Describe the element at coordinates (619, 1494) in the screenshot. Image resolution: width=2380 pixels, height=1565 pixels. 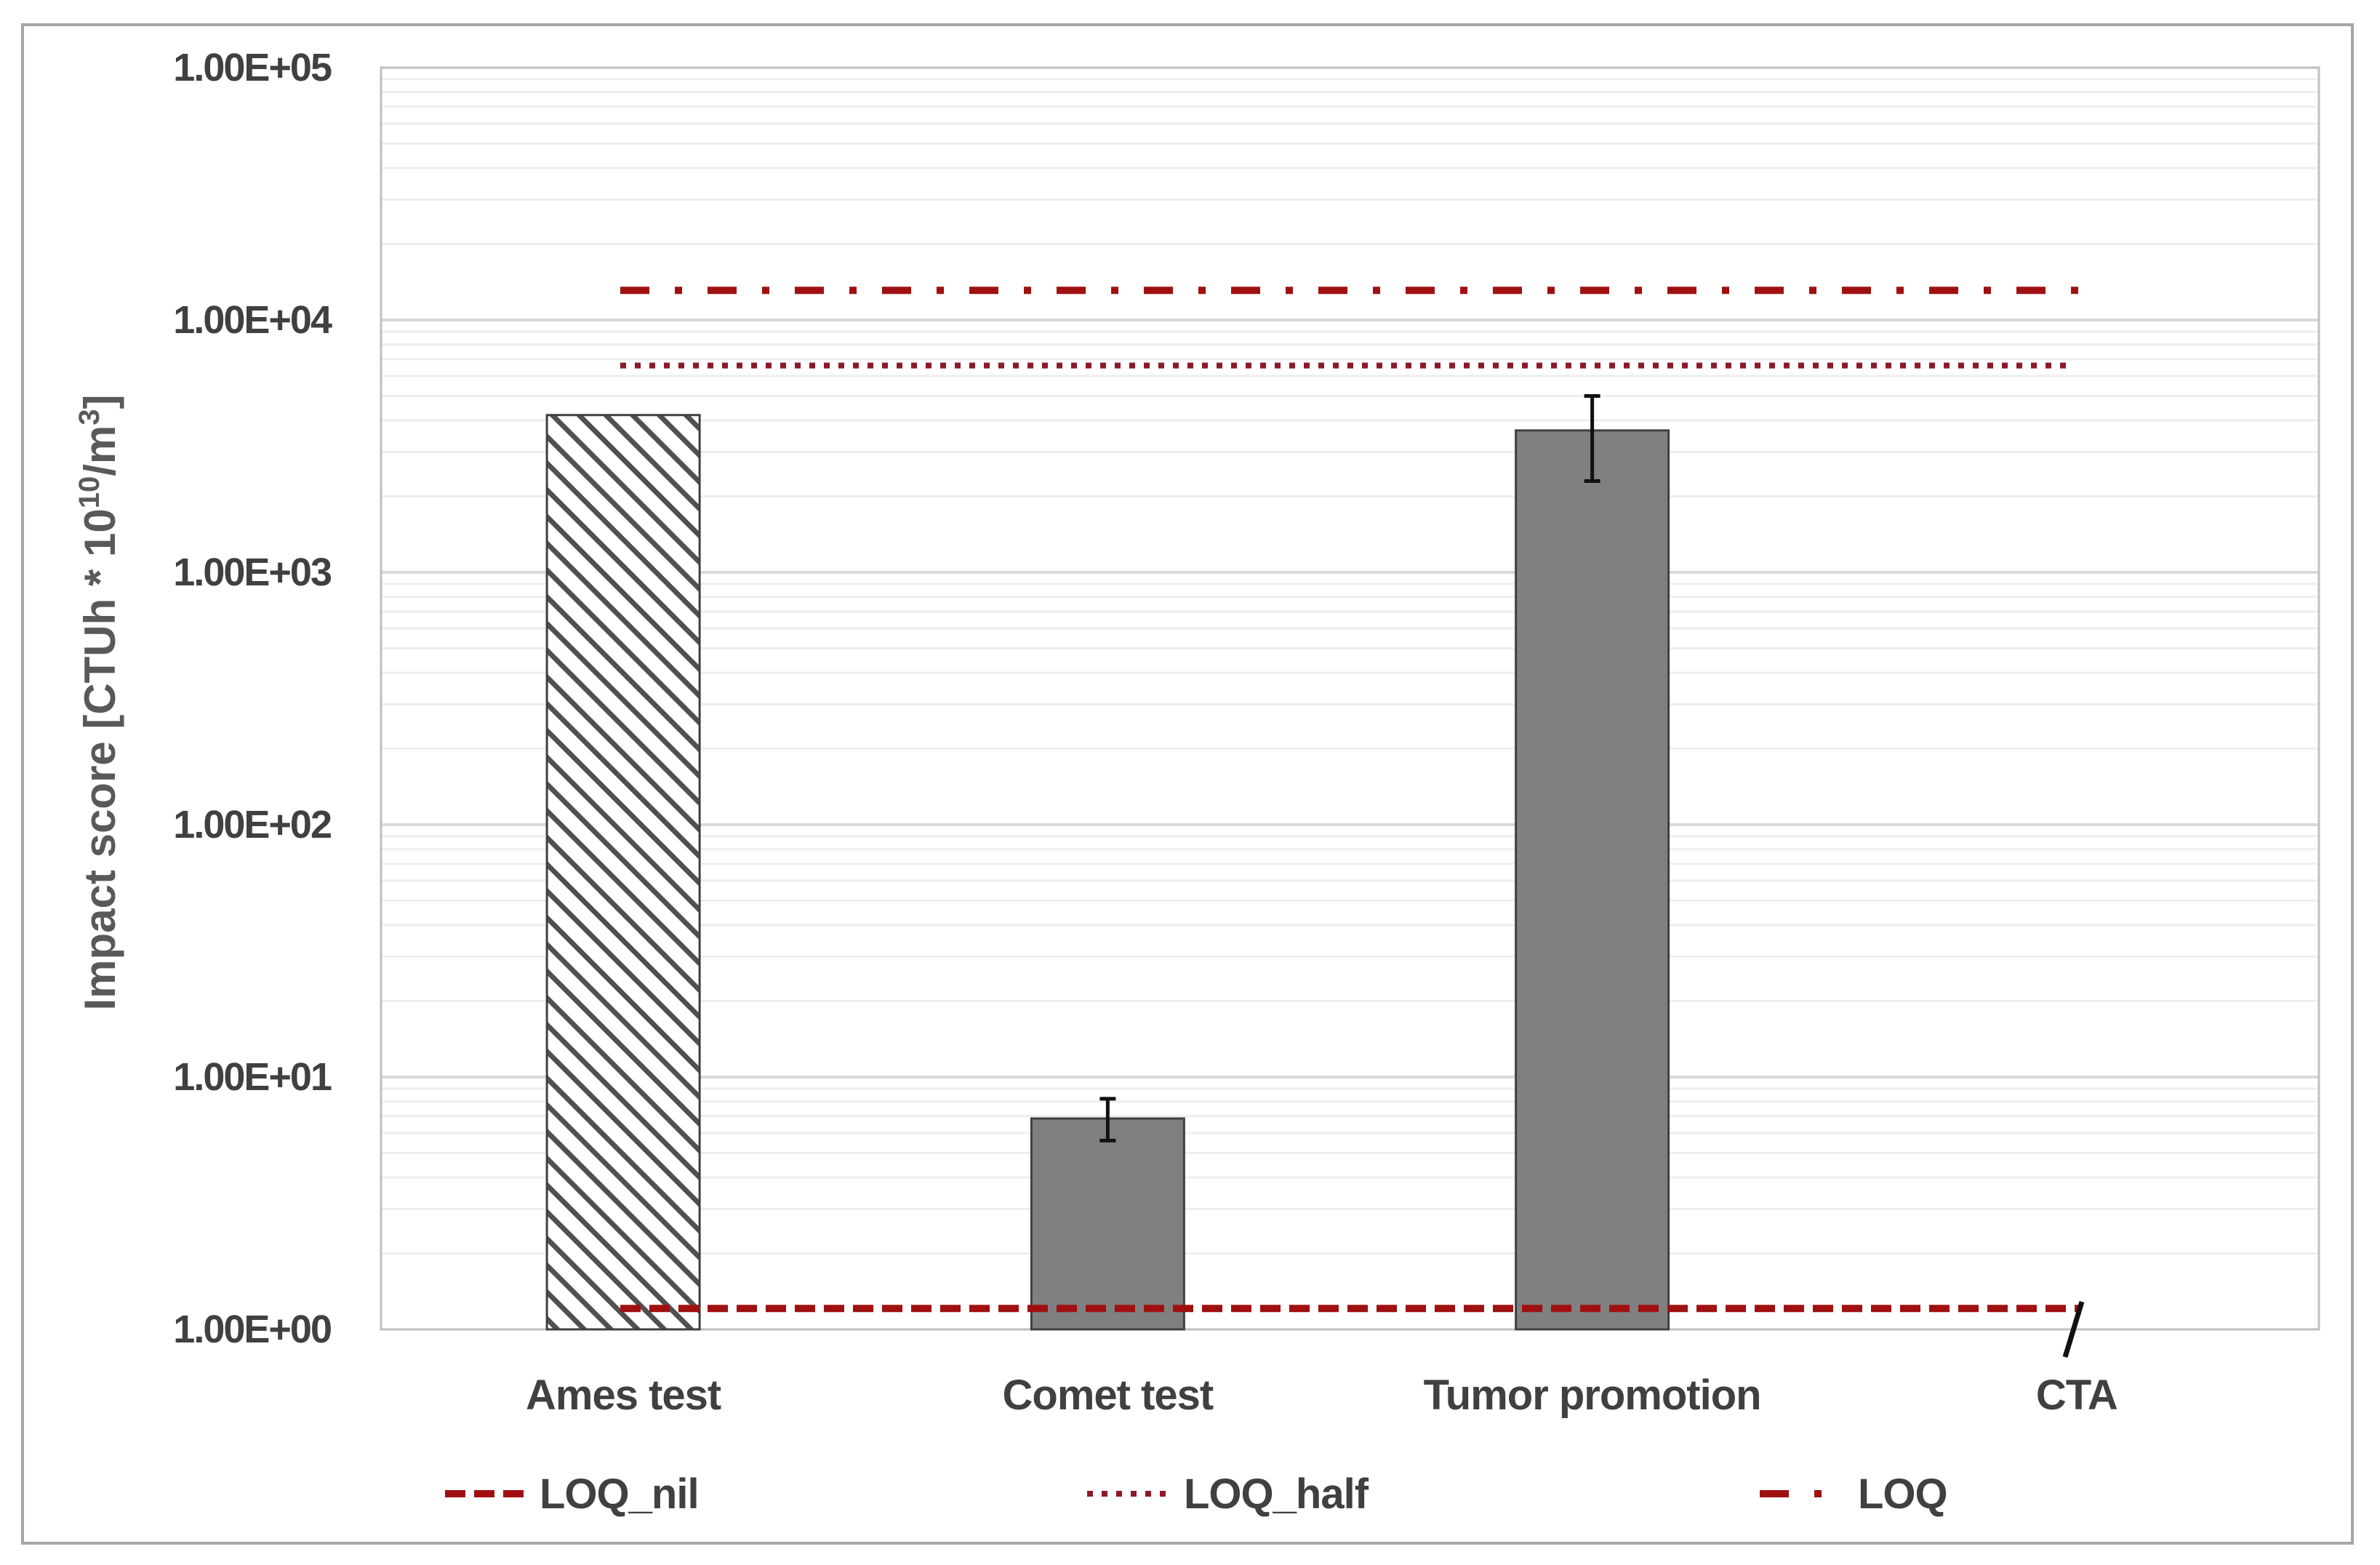
I see `legend-label: LOQ_nil` at that location.